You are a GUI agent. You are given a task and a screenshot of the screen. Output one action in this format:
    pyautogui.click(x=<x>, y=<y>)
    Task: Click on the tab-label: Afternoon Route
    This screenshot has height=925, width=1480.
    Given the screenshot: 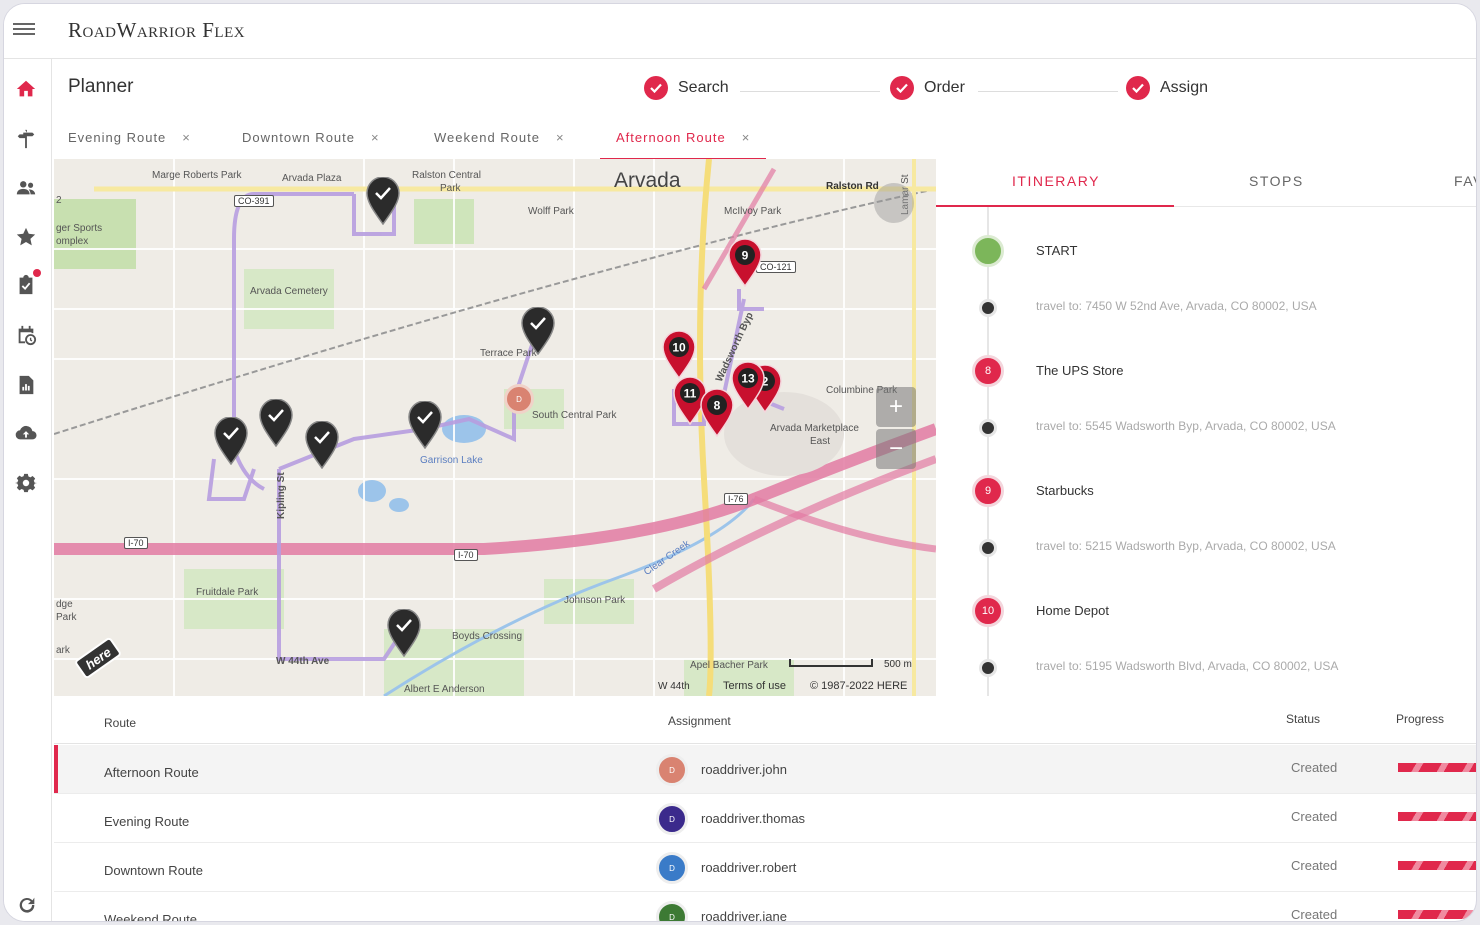 What is the action you would take?
    pyautogui.click(x=671, y=137)
    